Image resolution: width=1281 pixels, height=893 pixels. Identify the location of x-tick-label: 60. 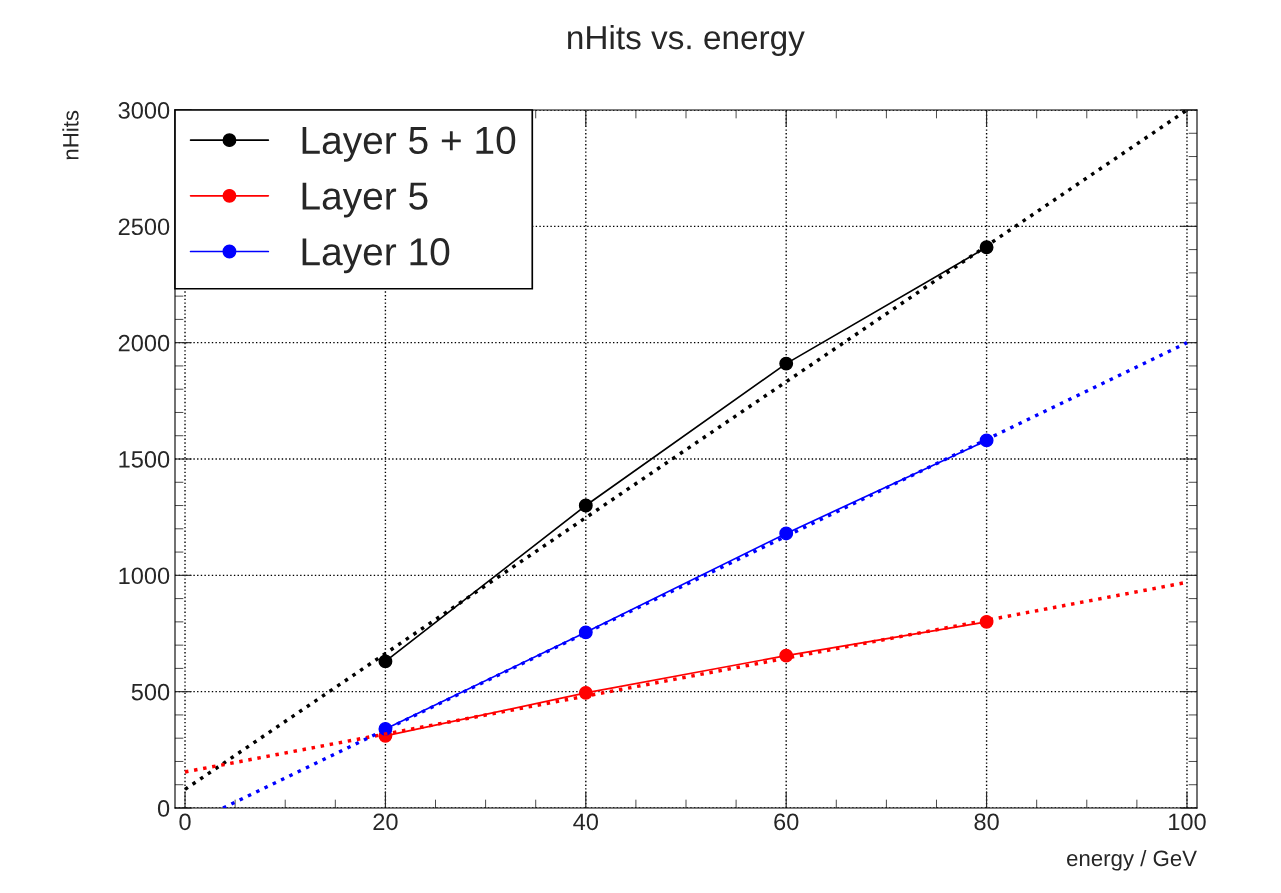
(786, 822).